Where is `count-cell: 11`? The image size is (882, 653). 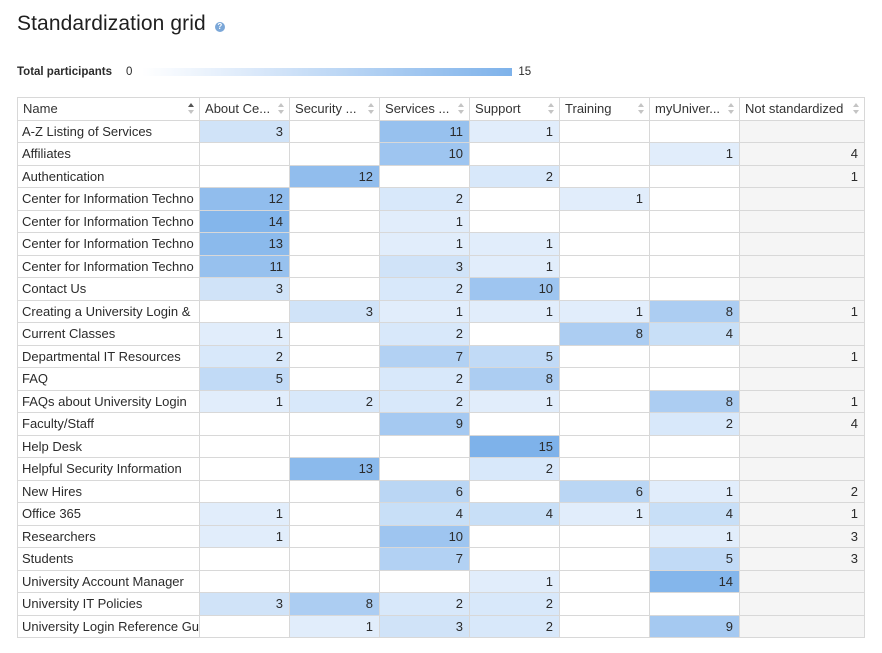
count-cell: 11 is located at coordinates (245, 266).